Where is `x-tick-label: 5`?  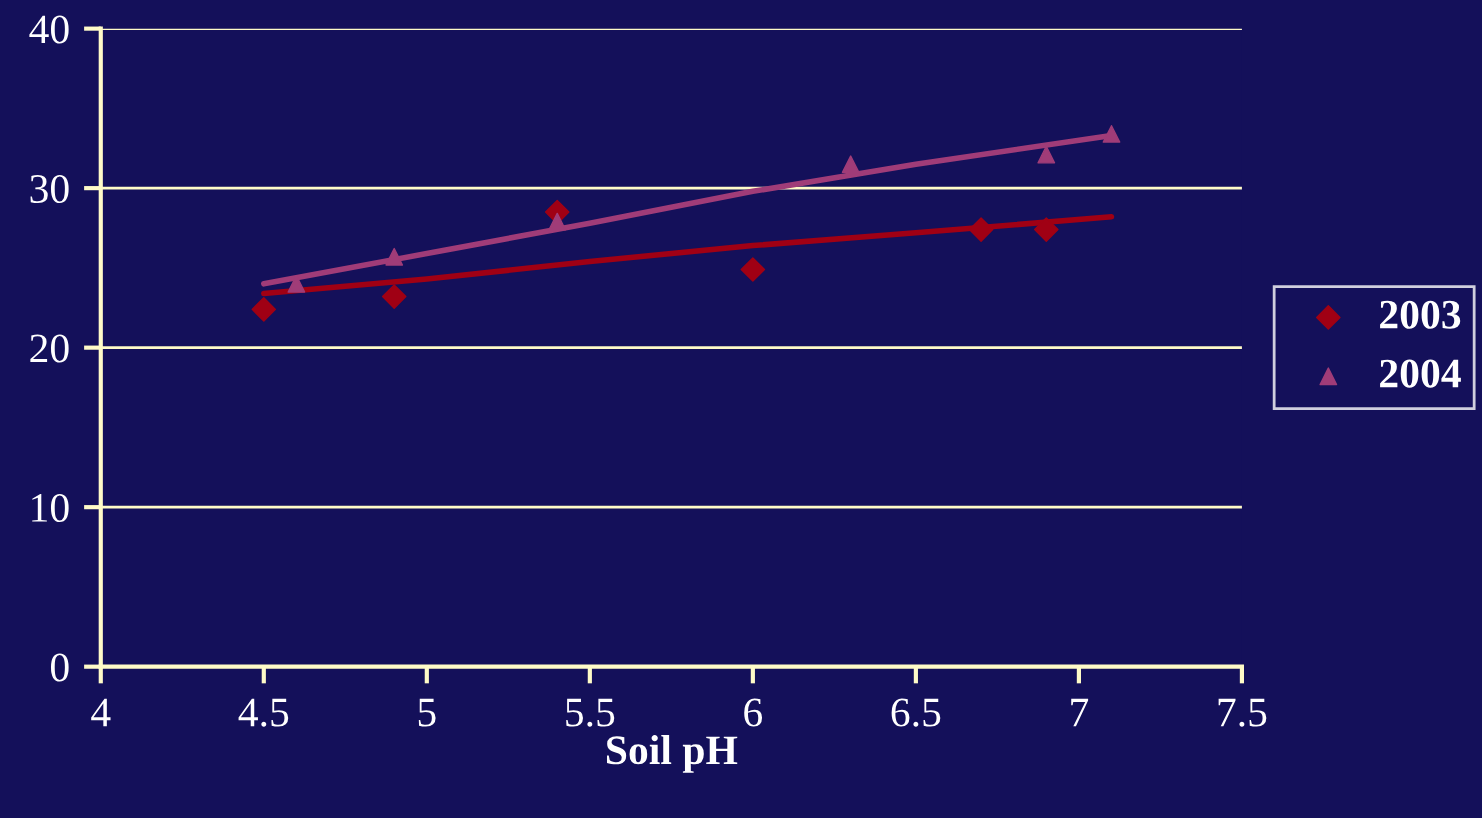
x-tick-label: 5 is located at coordinates (427, 712).